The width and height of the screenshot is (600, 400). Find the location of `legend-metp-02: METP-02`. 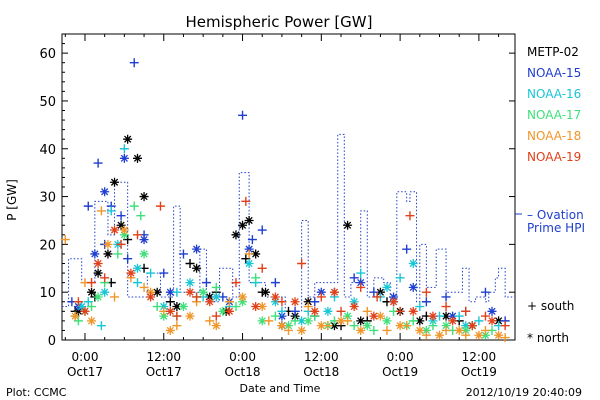

legend-metp-02: METP-02 is located at coordinates (553, 52).